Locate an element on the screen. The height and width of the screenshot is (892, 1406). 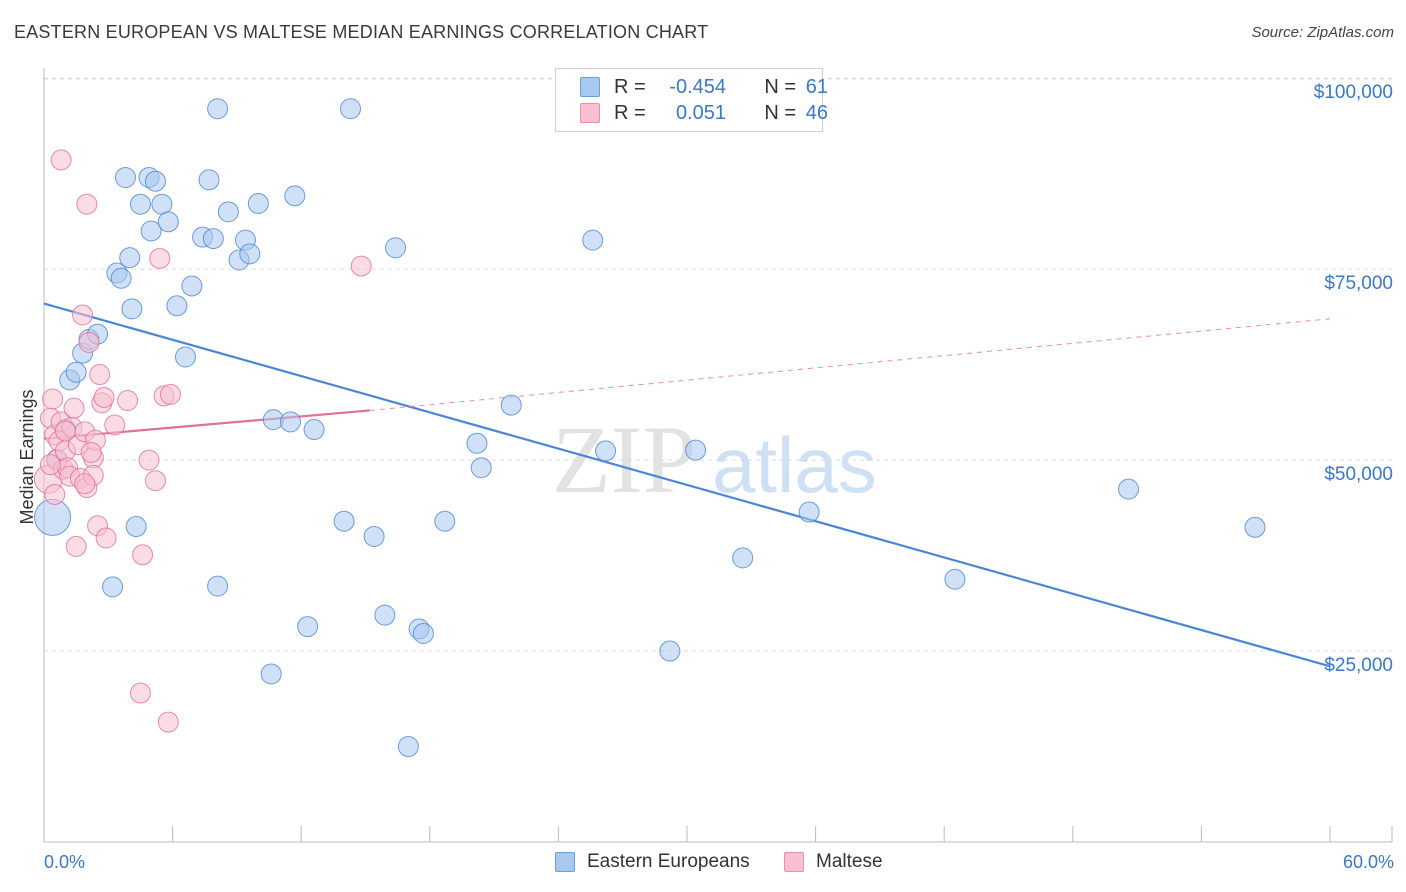
bottom-legend-label: Eastern Europeans is located at coordinates (668, 861).